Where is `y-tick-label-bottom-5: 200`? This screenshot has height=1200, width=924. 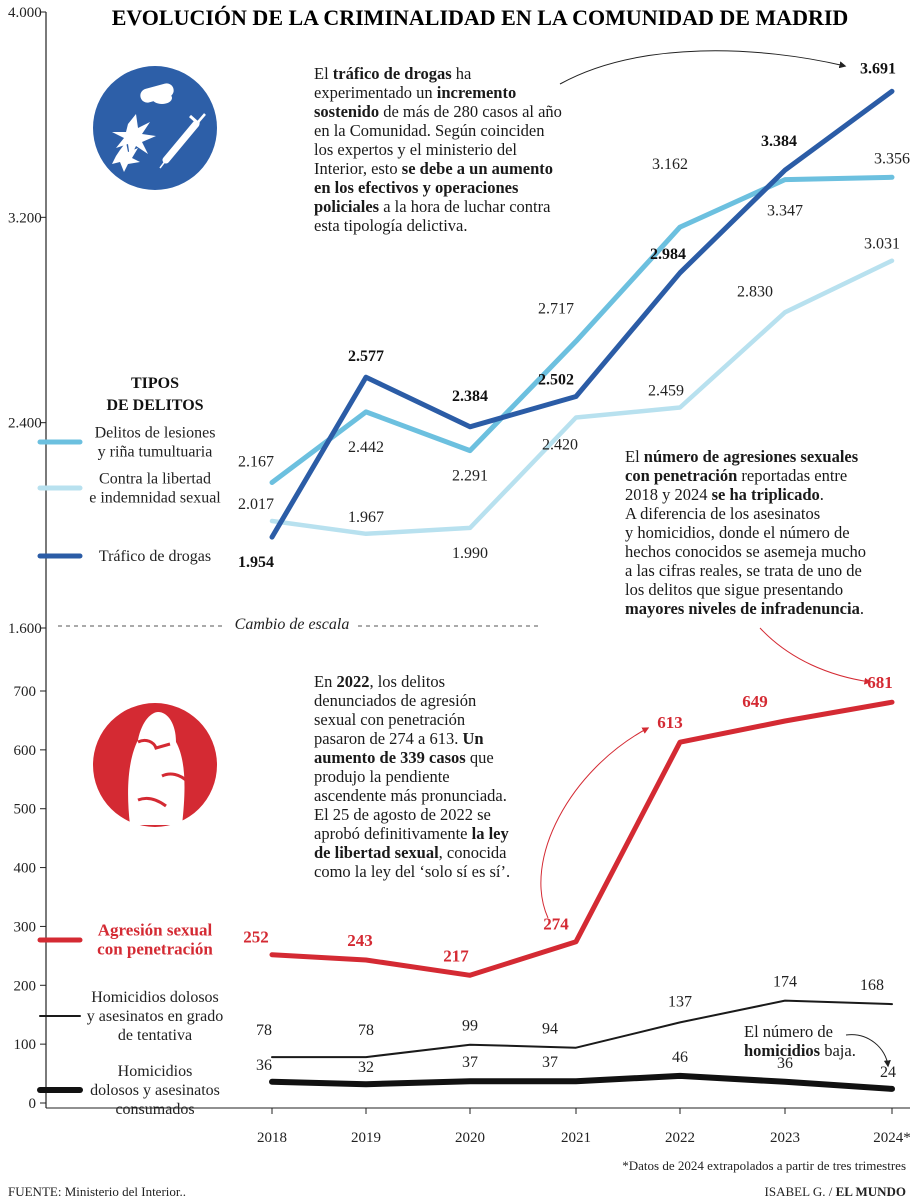 y-tick-label-bottom-5: 200 is located at coordinates (25, 986).